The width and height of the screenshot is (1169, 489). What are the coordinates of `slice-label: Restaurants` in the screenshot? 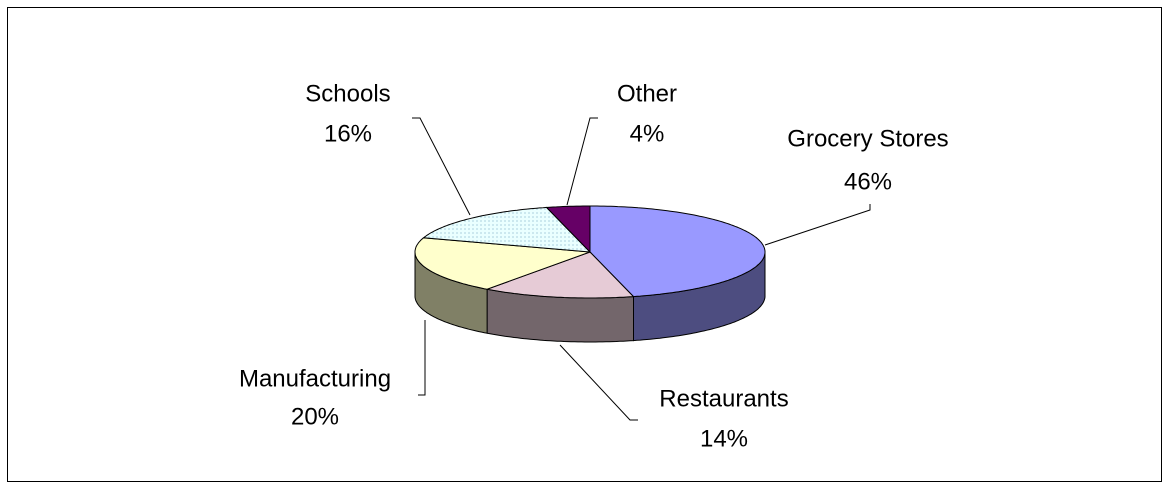 It's located at (723, 398).